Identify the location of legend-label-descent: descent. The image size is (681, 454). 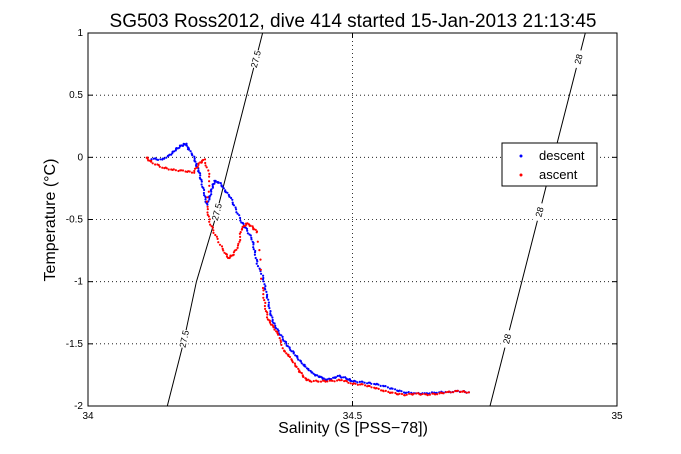
(562, 155).